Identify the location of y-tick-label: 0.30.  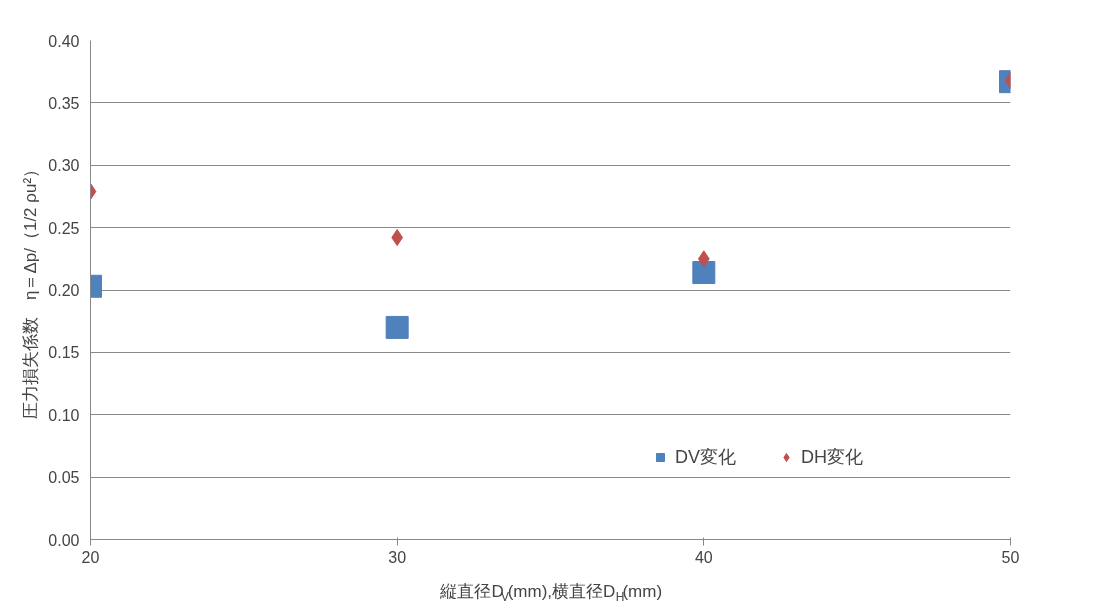
(64, 166).